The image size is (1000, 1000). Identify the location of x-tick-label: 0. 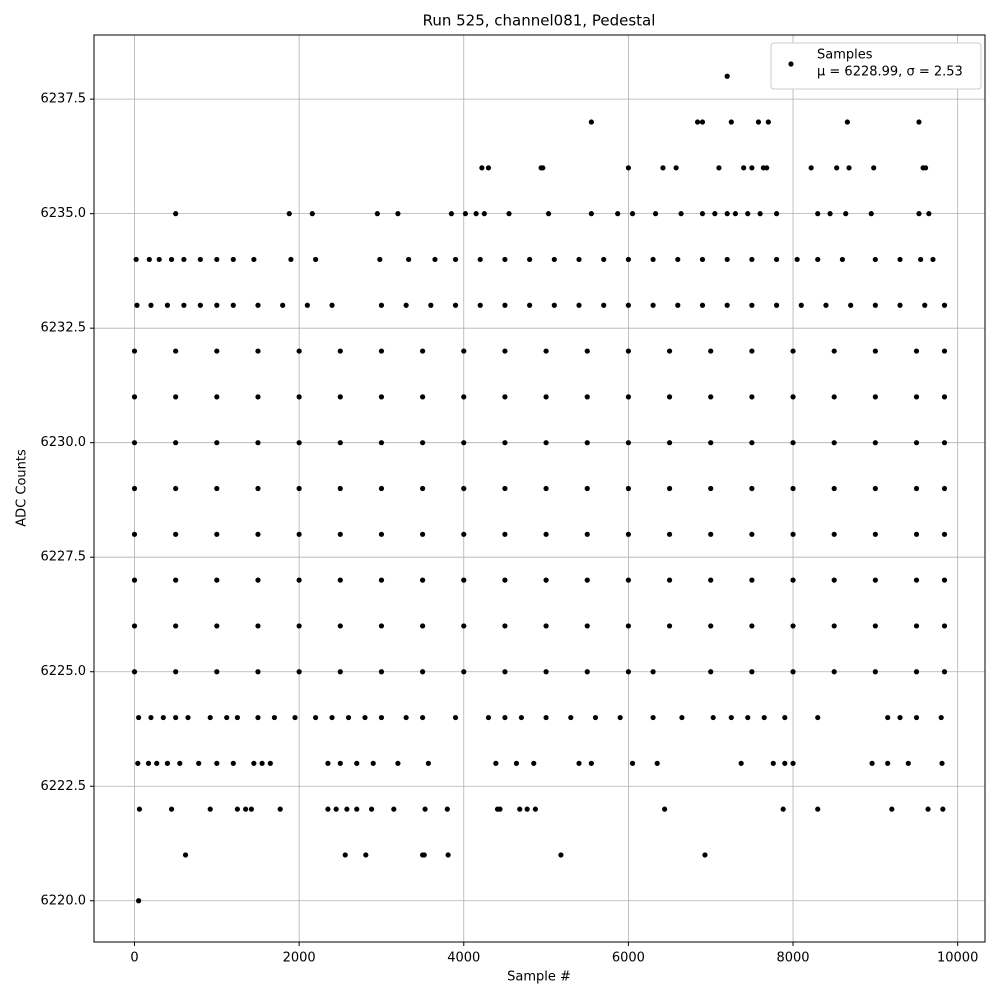
(134, 958).